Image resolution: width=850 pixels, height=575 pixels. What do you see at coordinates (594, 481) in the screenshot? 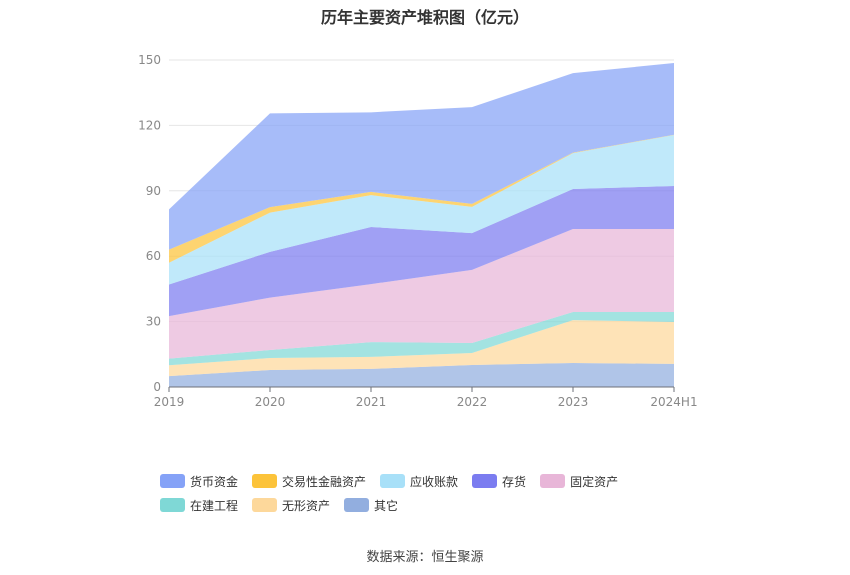
I see `legend-label: 固定资产` at bounding box center [594, 481].